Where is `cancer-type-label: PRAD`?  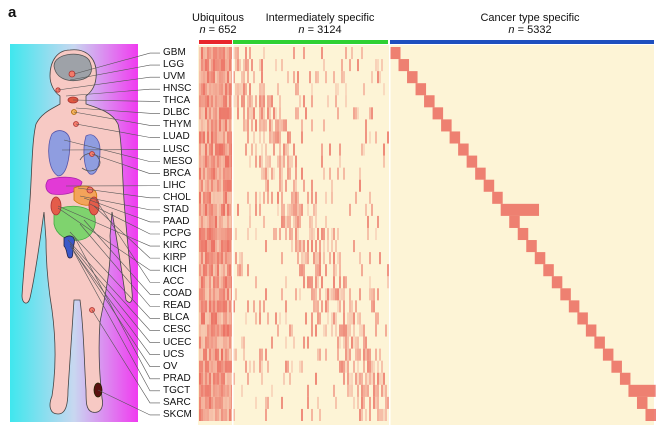 cancer-type-label: PRAD is located at coordinates (177, 378).